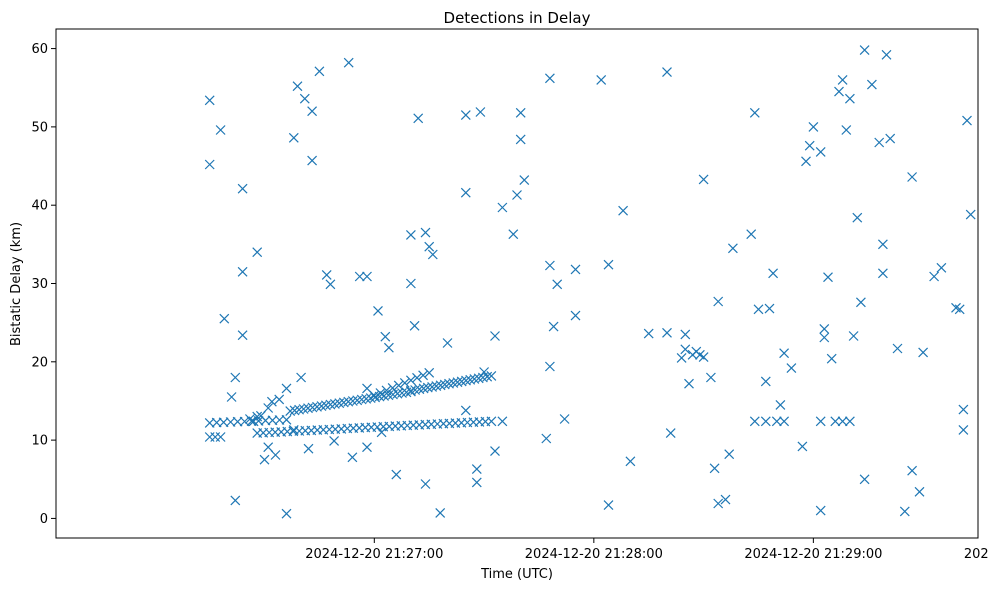 Image resolution: width=989 pixels, height=590 pixels. I want to click on y-tick-label: 40, so click(39, 206).